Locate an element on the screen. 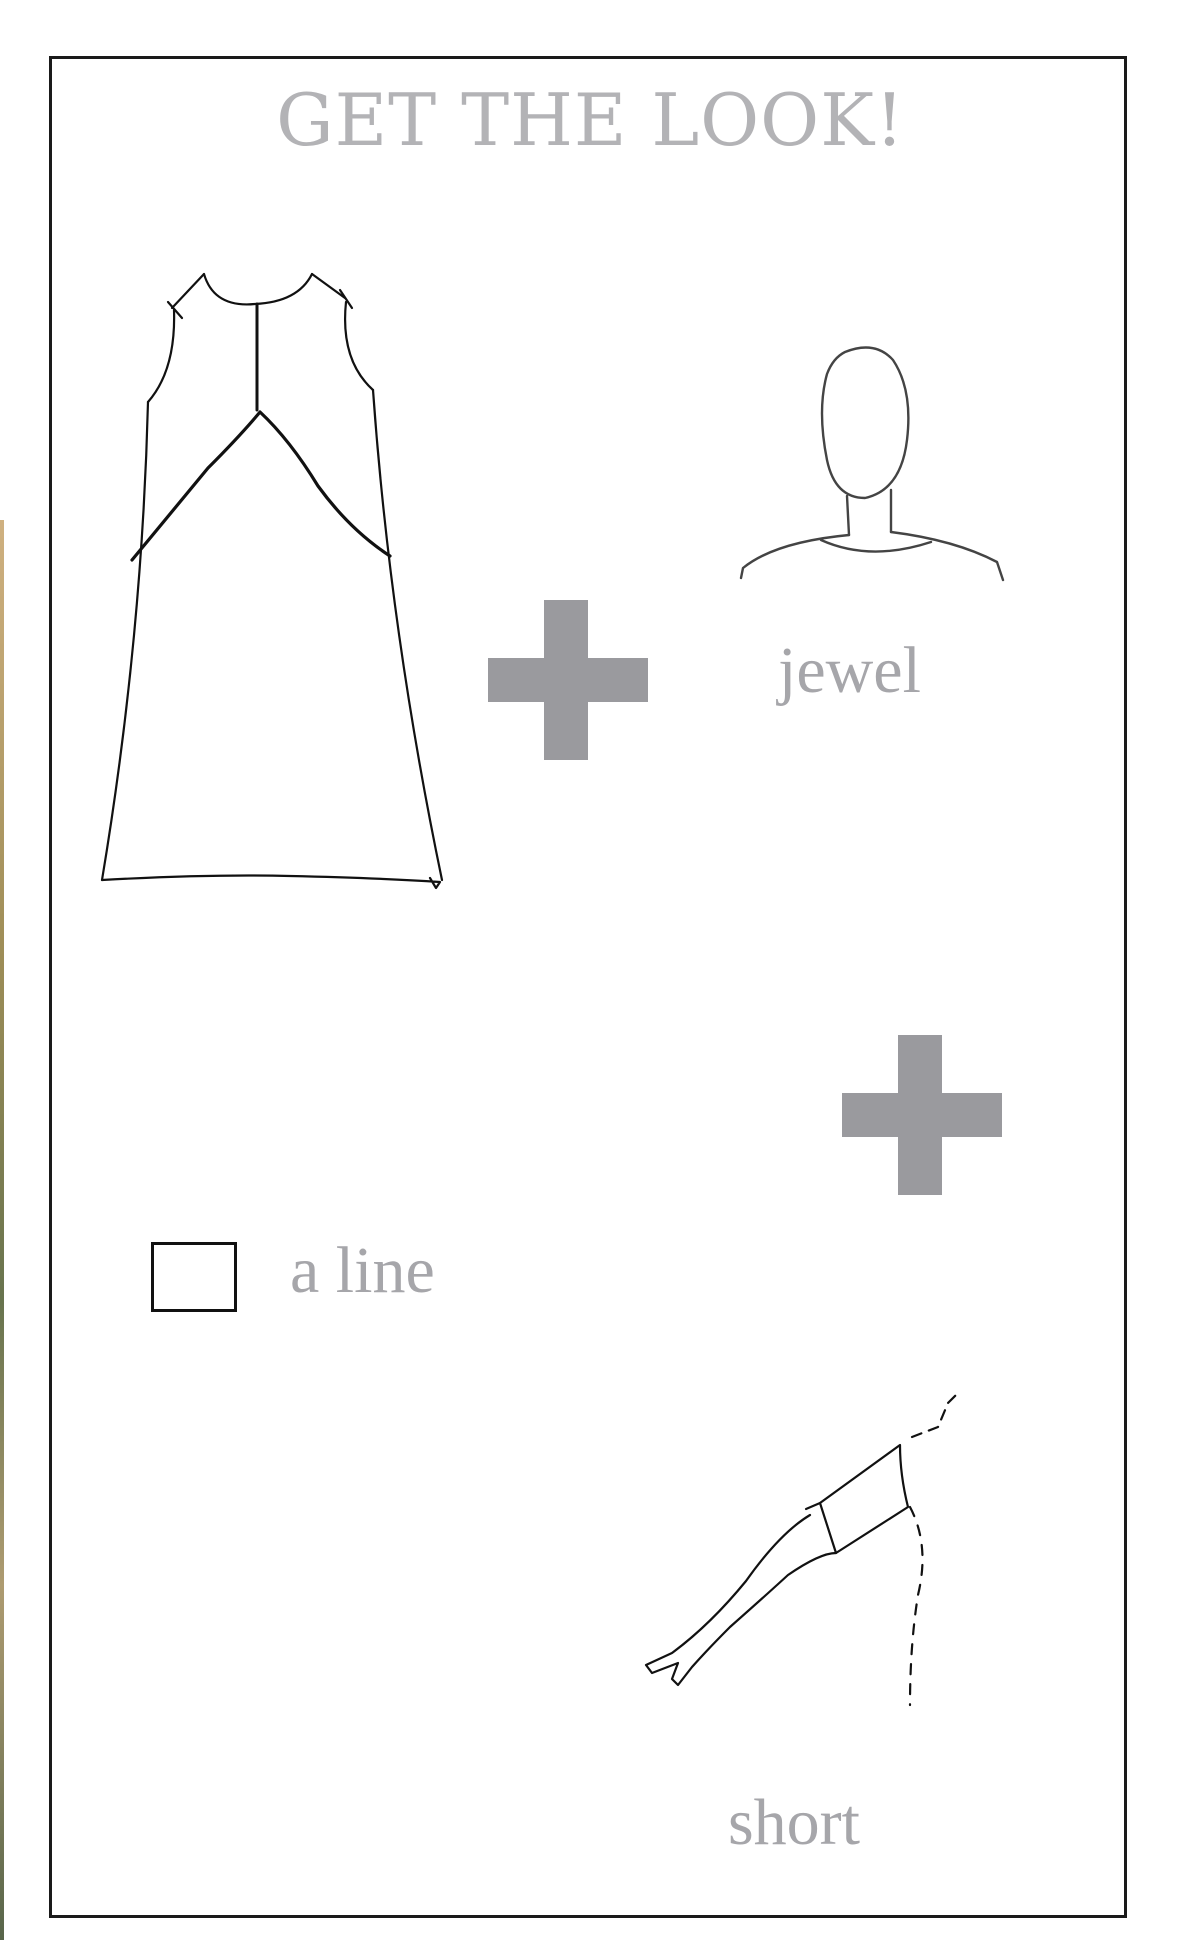 Image resolution: width=1181 pixels, height=1949 pixels. page-title: GET THE LOOK! is located at coordinates (590, 120).